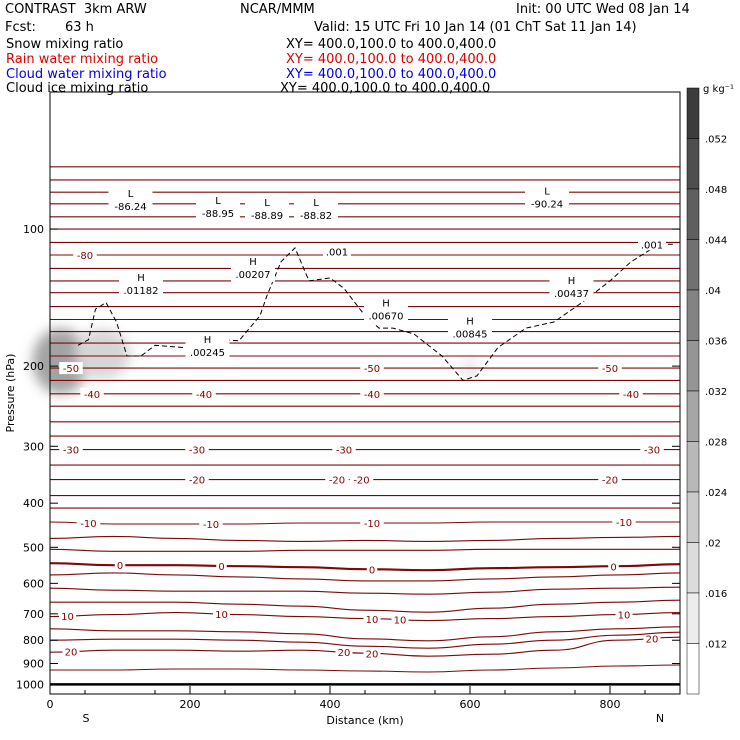  I want to click on north-label: N, so click(660, 718).